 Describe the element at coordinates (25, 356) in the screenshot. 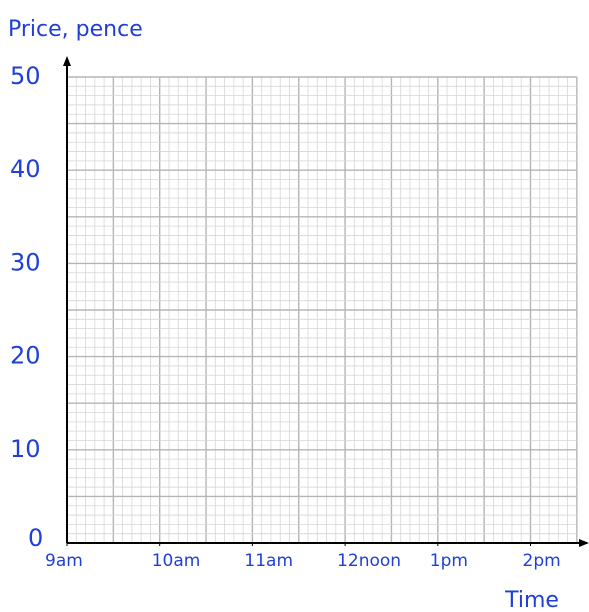

I see `y-tick-label: 20` at that location.